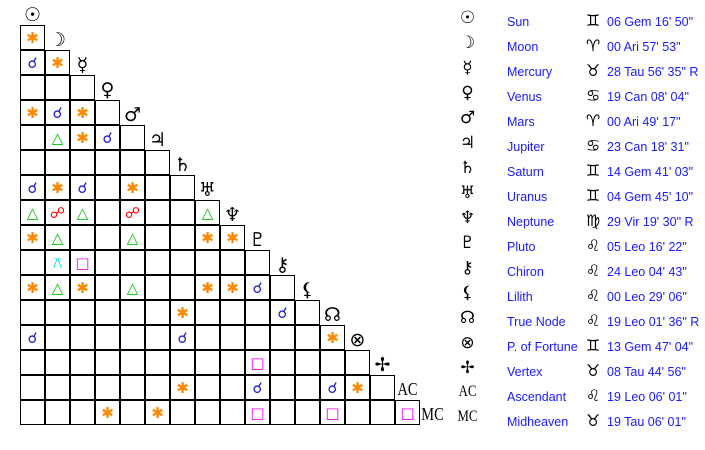 Image resolution: width=705 pixels, height=450 pixels. I want to click on planet-name: Midheaven, so click(538, 422).